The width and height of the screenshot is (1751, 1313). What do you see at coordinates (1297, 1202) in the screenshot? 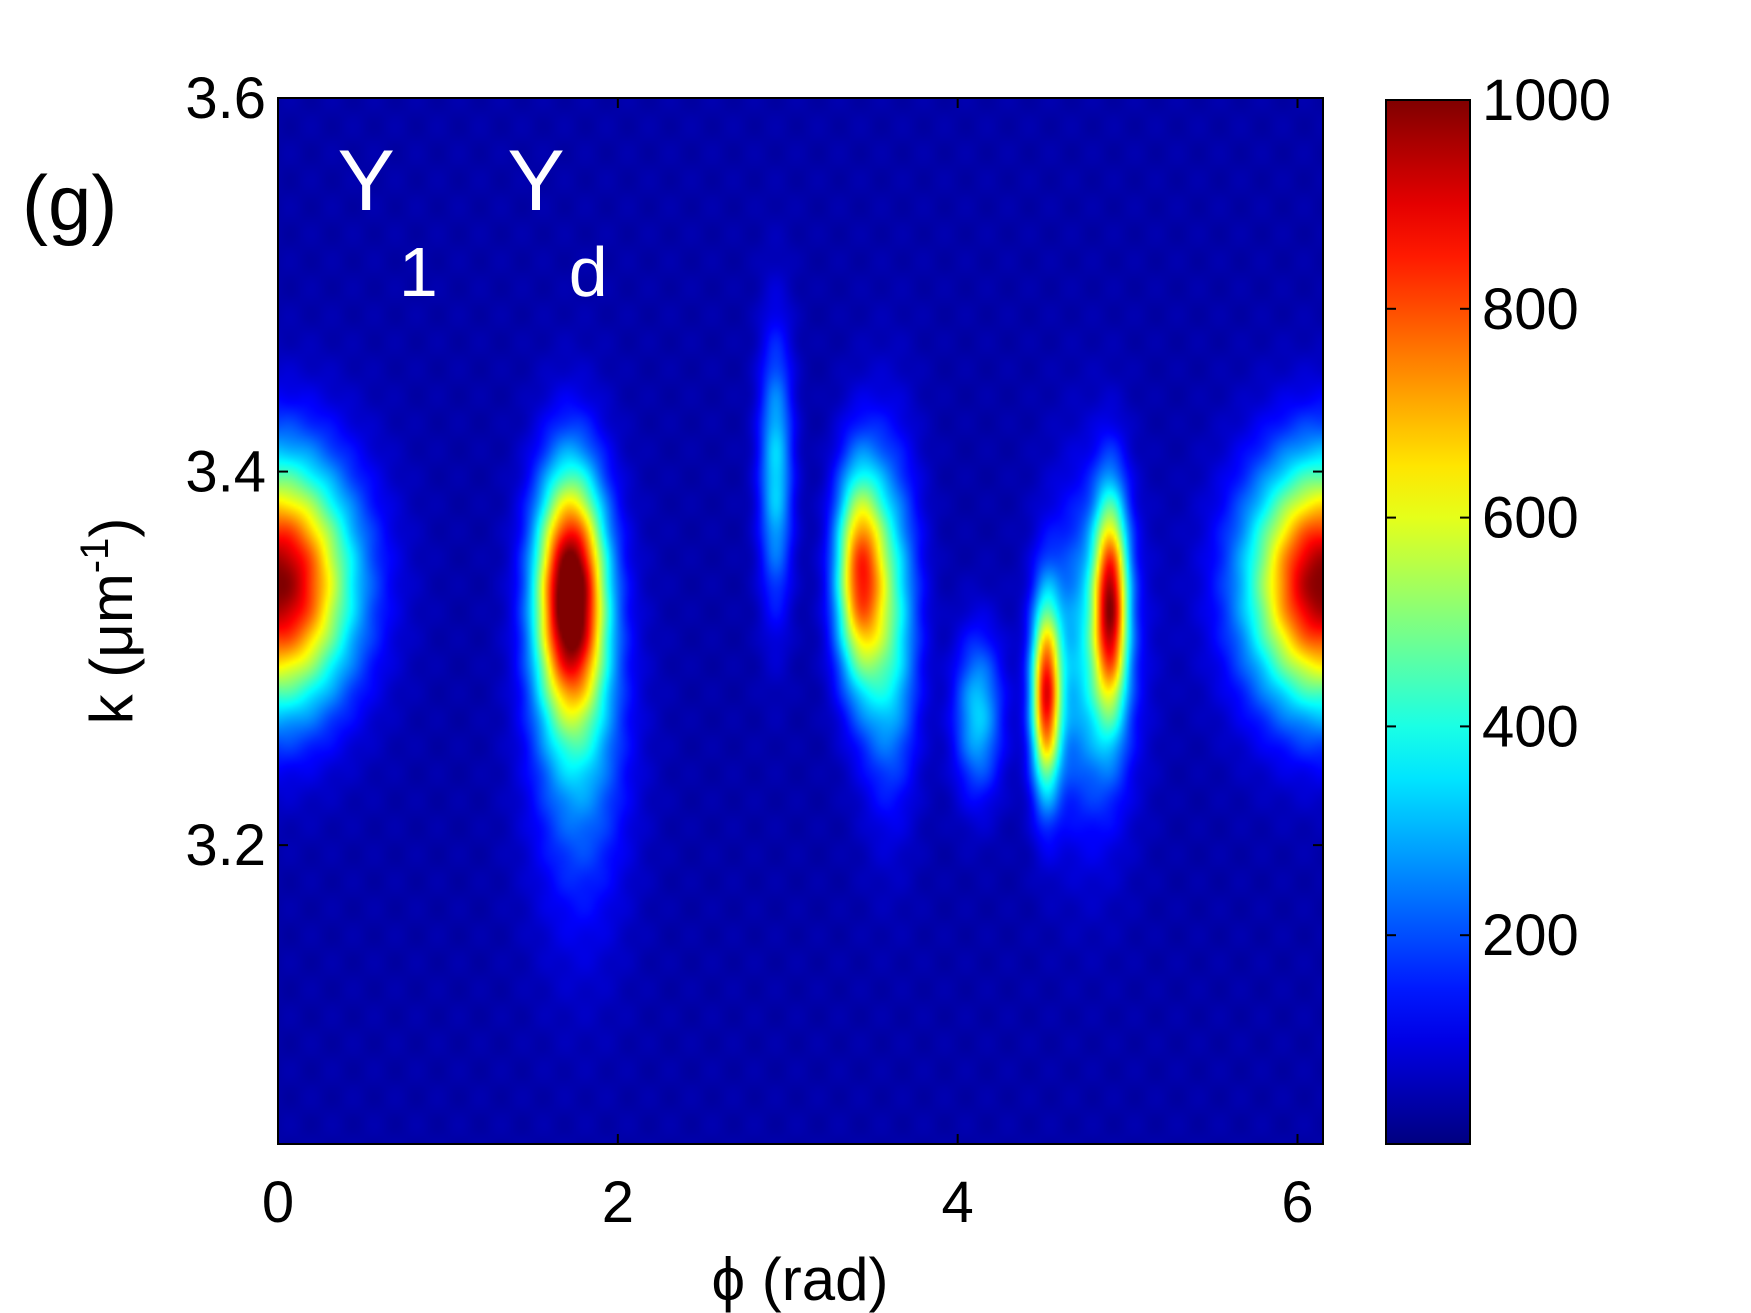
I see `x-tick-label: 6` at bounding box center [1297, 1202].